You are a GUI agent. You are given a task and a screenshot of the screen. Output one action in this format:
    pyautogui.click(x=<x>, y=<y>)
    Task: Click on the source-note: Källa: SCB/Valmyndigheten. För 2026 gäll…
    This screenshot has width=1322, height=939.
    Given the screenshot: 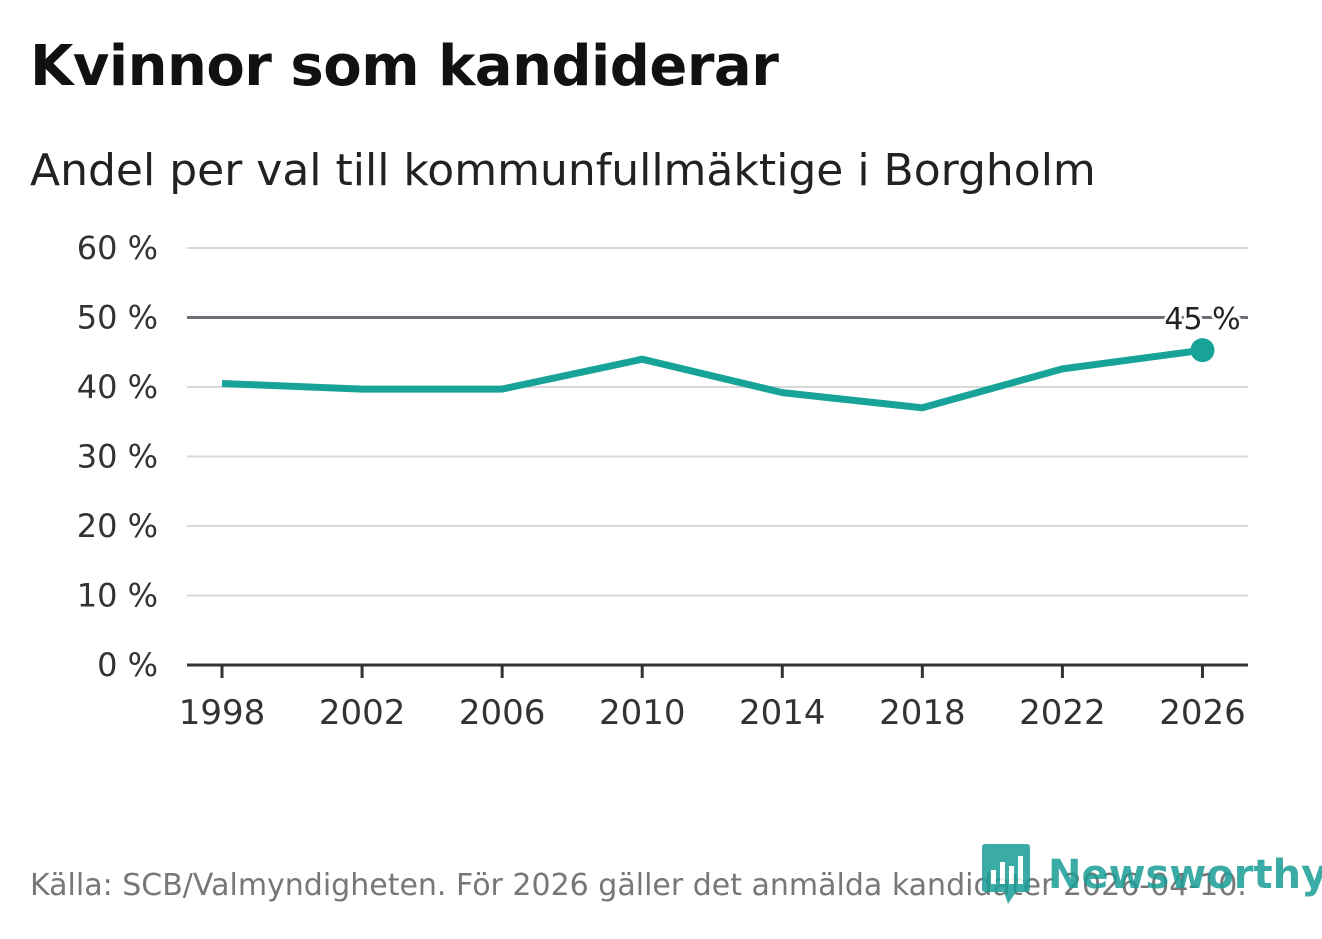 What is the action you would take?
    pyautogui.click(x=638, y=885)
    